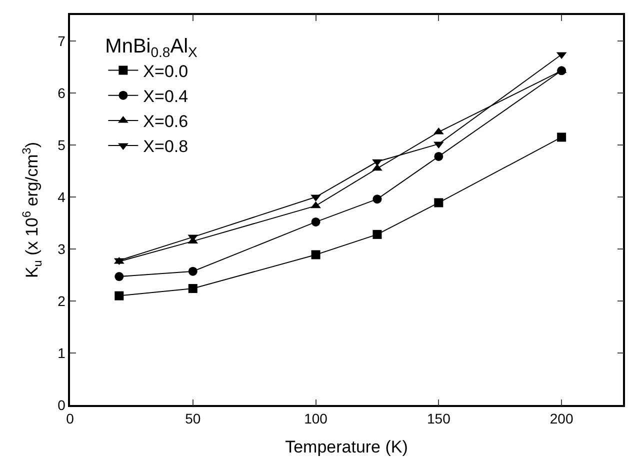 The image size is (643, 470). Describe the element at coordinates (62, 92) in the screenshot. I see `y-tick-label: 6` at that location.